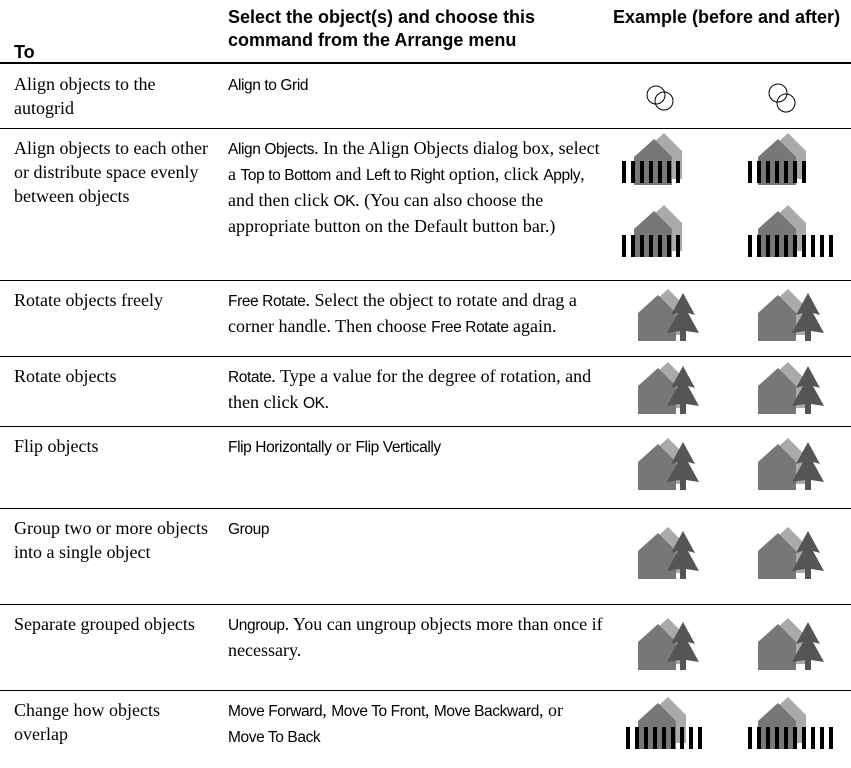  Describe the element at coordinates (250, 377) in the screenshot. I see `command-name: Rotate` at that location.